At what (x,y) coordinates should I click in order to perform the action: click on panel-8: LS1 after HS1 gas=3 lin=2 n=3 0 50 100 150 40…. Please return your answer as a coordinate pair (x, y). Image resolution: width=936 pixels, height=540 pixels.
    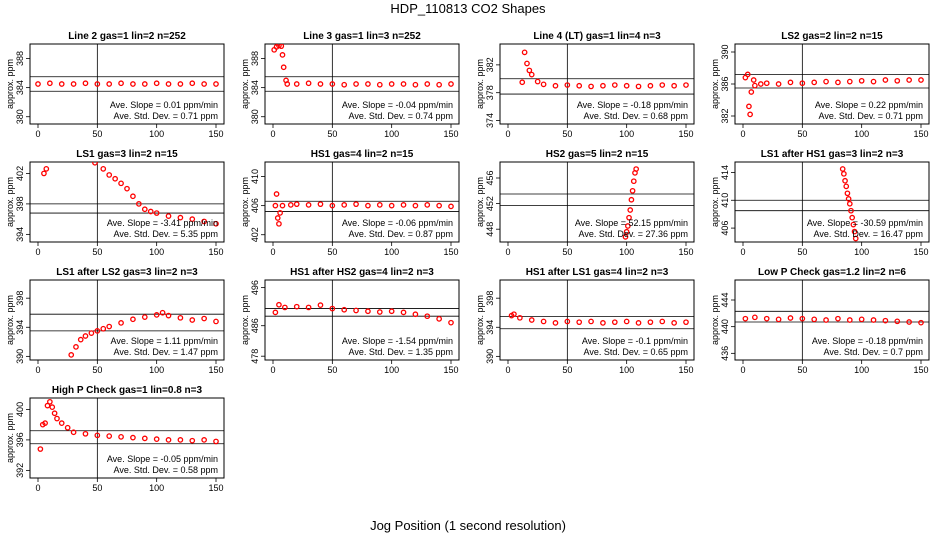
    Looking at the image, I should click on (820, 203).